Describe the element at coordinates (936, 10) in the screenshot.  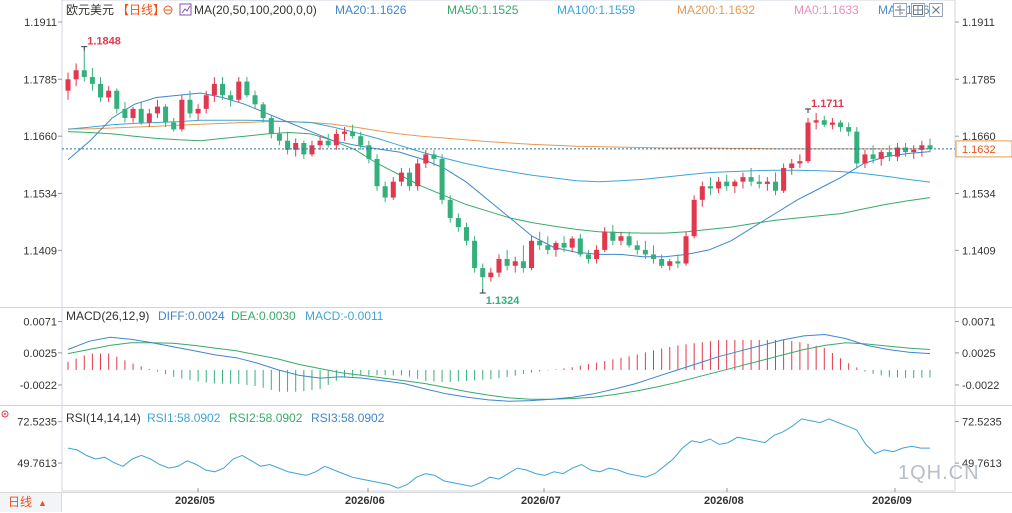
I see `close-icon` at that location.